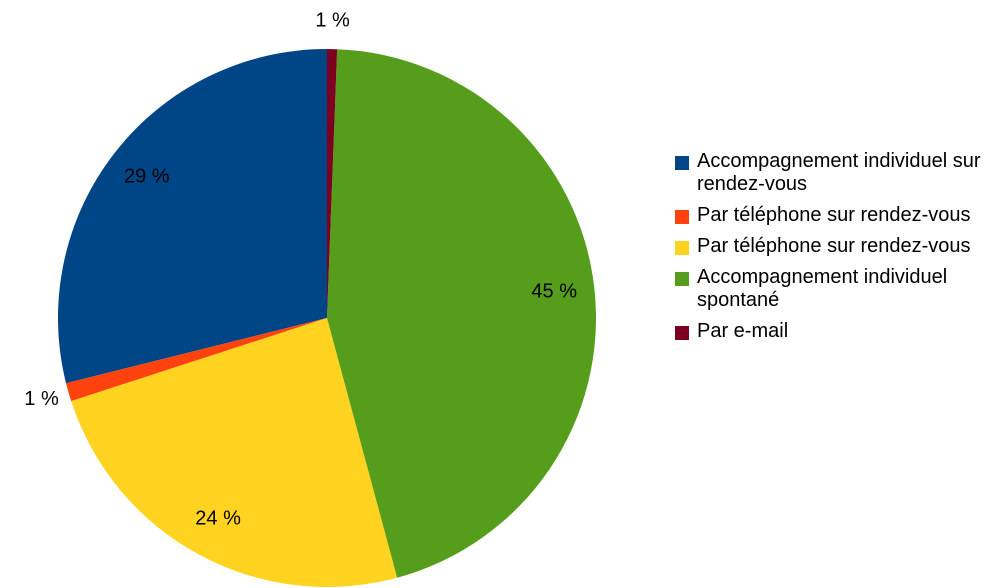  What do you see at coordinates (554, 291) in the screenshot?
I see `data-label: 45 %` at bounding box center [554, 291].